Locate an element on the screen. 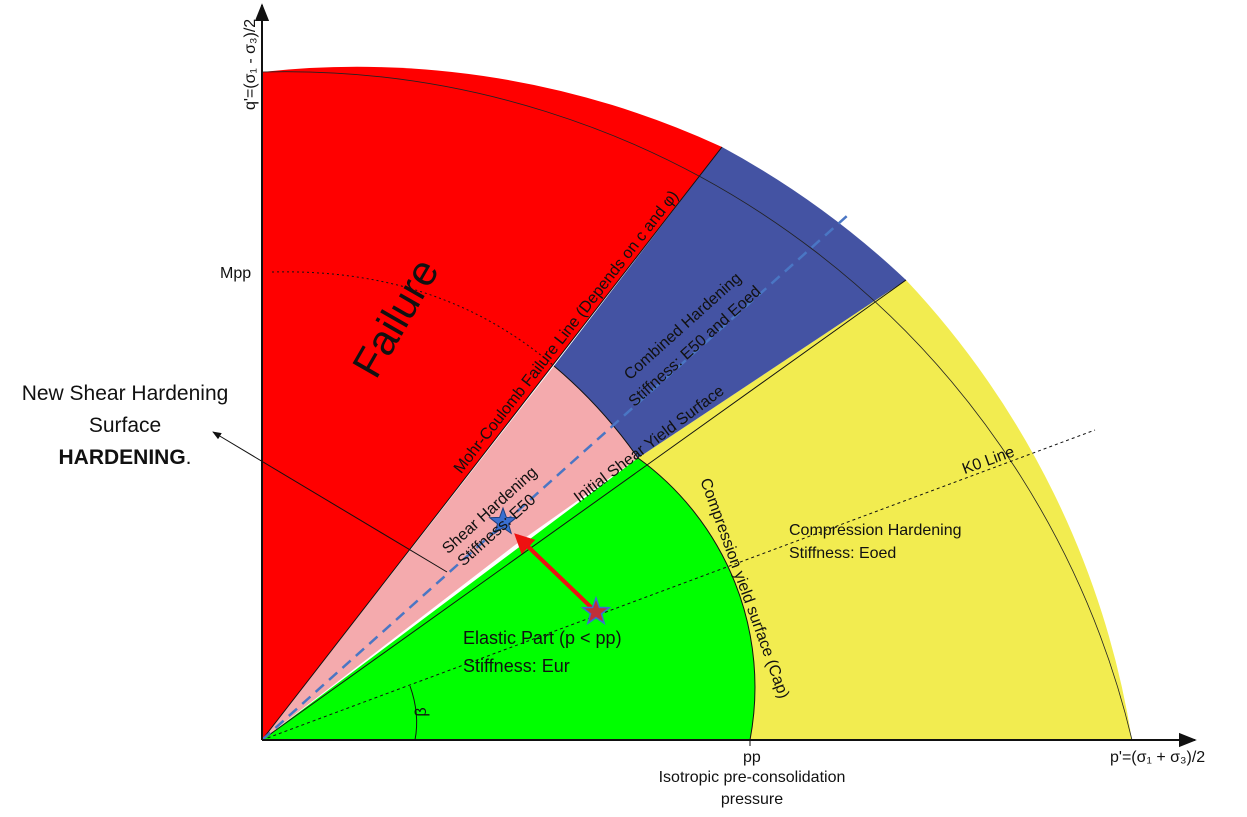 This screenshot has height=817, width=1247. annotation-pointer is located at coordinates (330, 502).